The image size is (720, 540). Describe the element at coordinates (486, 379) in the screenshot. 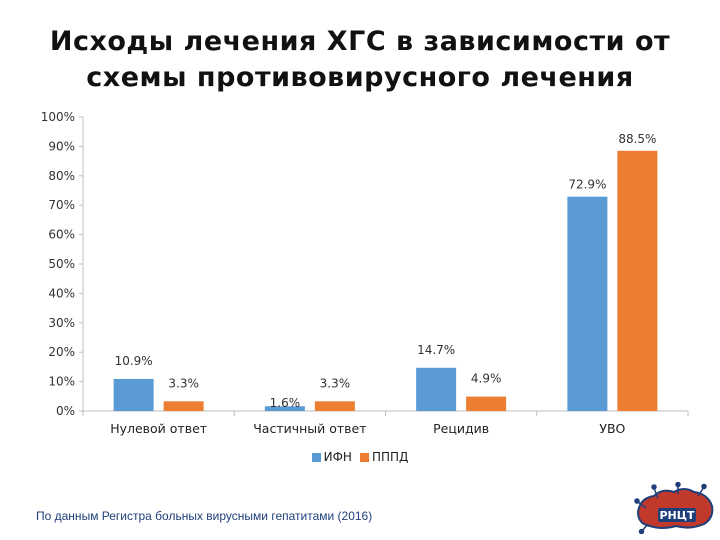

I see `data-label: 4.9%` at that location.